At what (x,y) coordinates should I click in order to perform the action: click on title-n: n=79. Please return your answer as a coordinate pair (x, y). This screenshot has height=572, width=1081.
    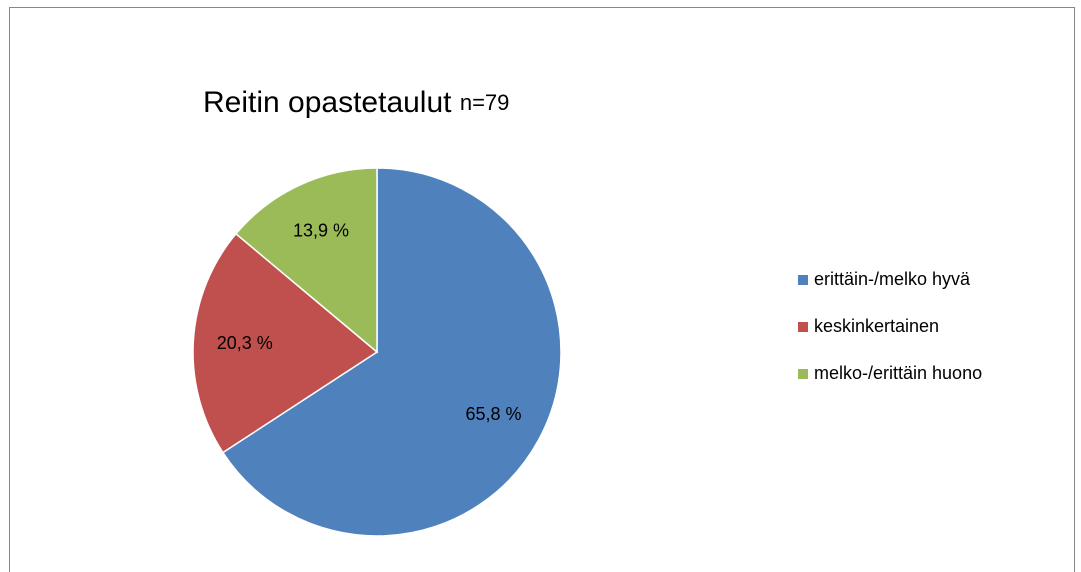
    Looking at the image, I should click on (485, 102).